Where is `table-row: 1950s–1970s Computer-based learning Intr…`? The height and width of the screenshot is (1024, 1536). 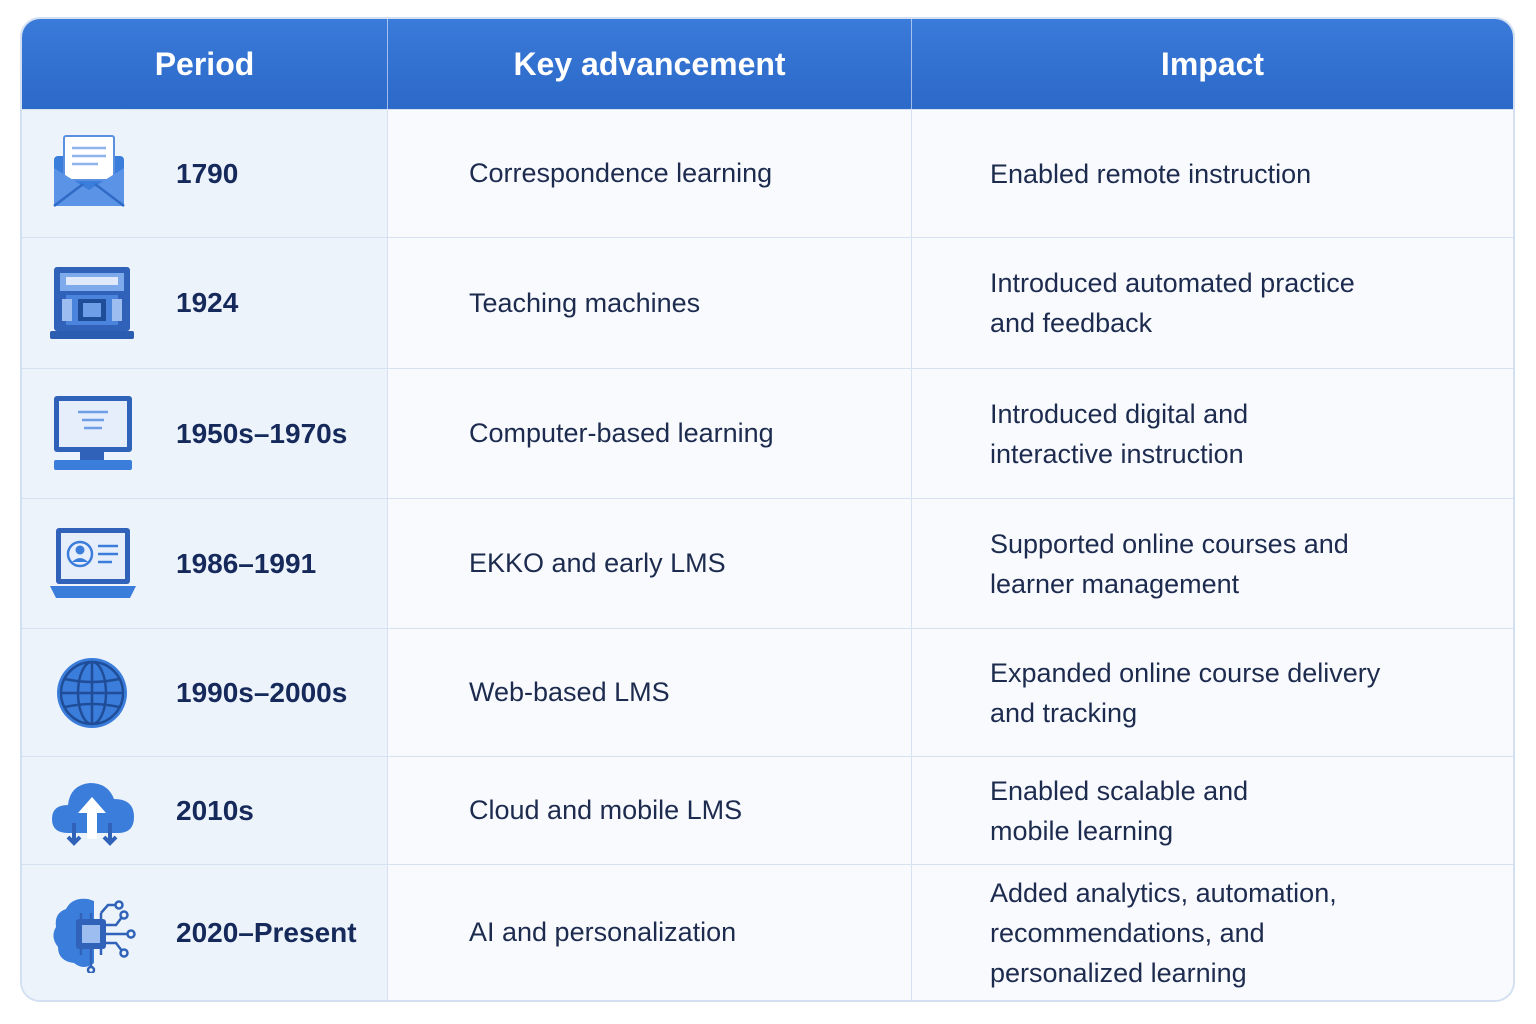 table-row: 1950s–1970s Computer-based learning Intr… is located at coordinates (767, 433).